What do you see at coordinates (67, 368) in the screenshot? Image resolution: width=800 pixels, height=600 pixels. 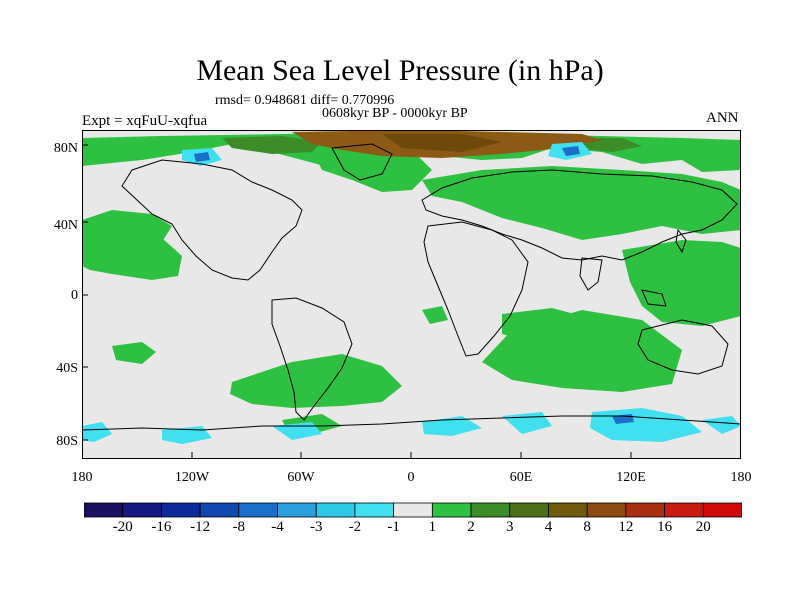 I see `lat-label-40s: 40S` at bounding box center [67, 368].